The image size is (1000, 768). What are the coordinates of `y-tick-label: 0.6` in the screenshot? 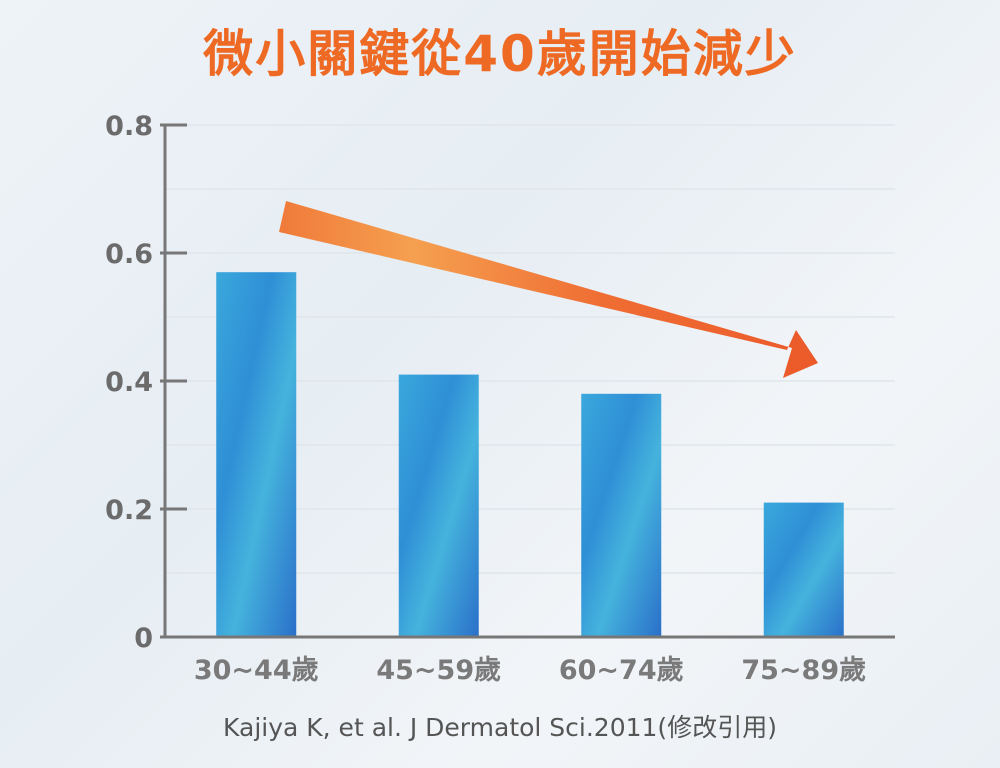 It's located at (129, 254).